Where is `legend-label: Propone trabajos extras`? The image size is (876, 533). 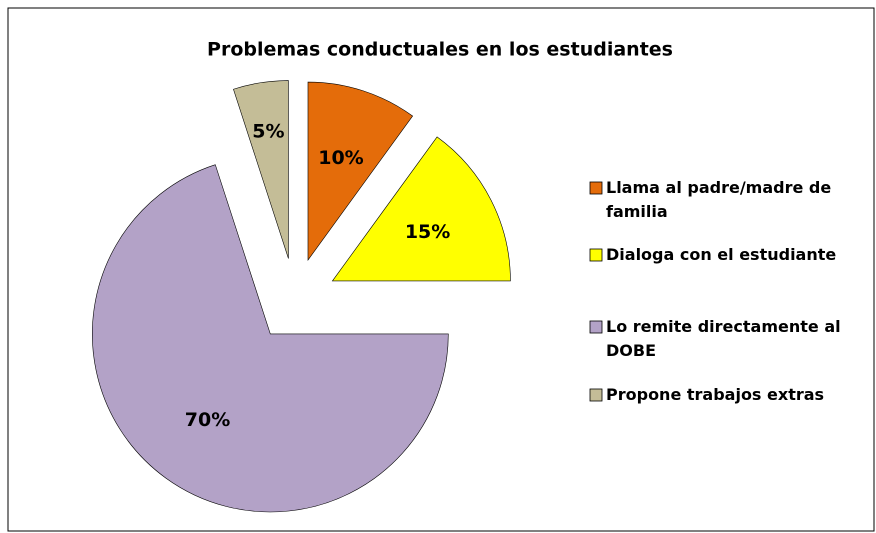
legend-label: Propone trabajos extras is located at coordinates (715, 394).